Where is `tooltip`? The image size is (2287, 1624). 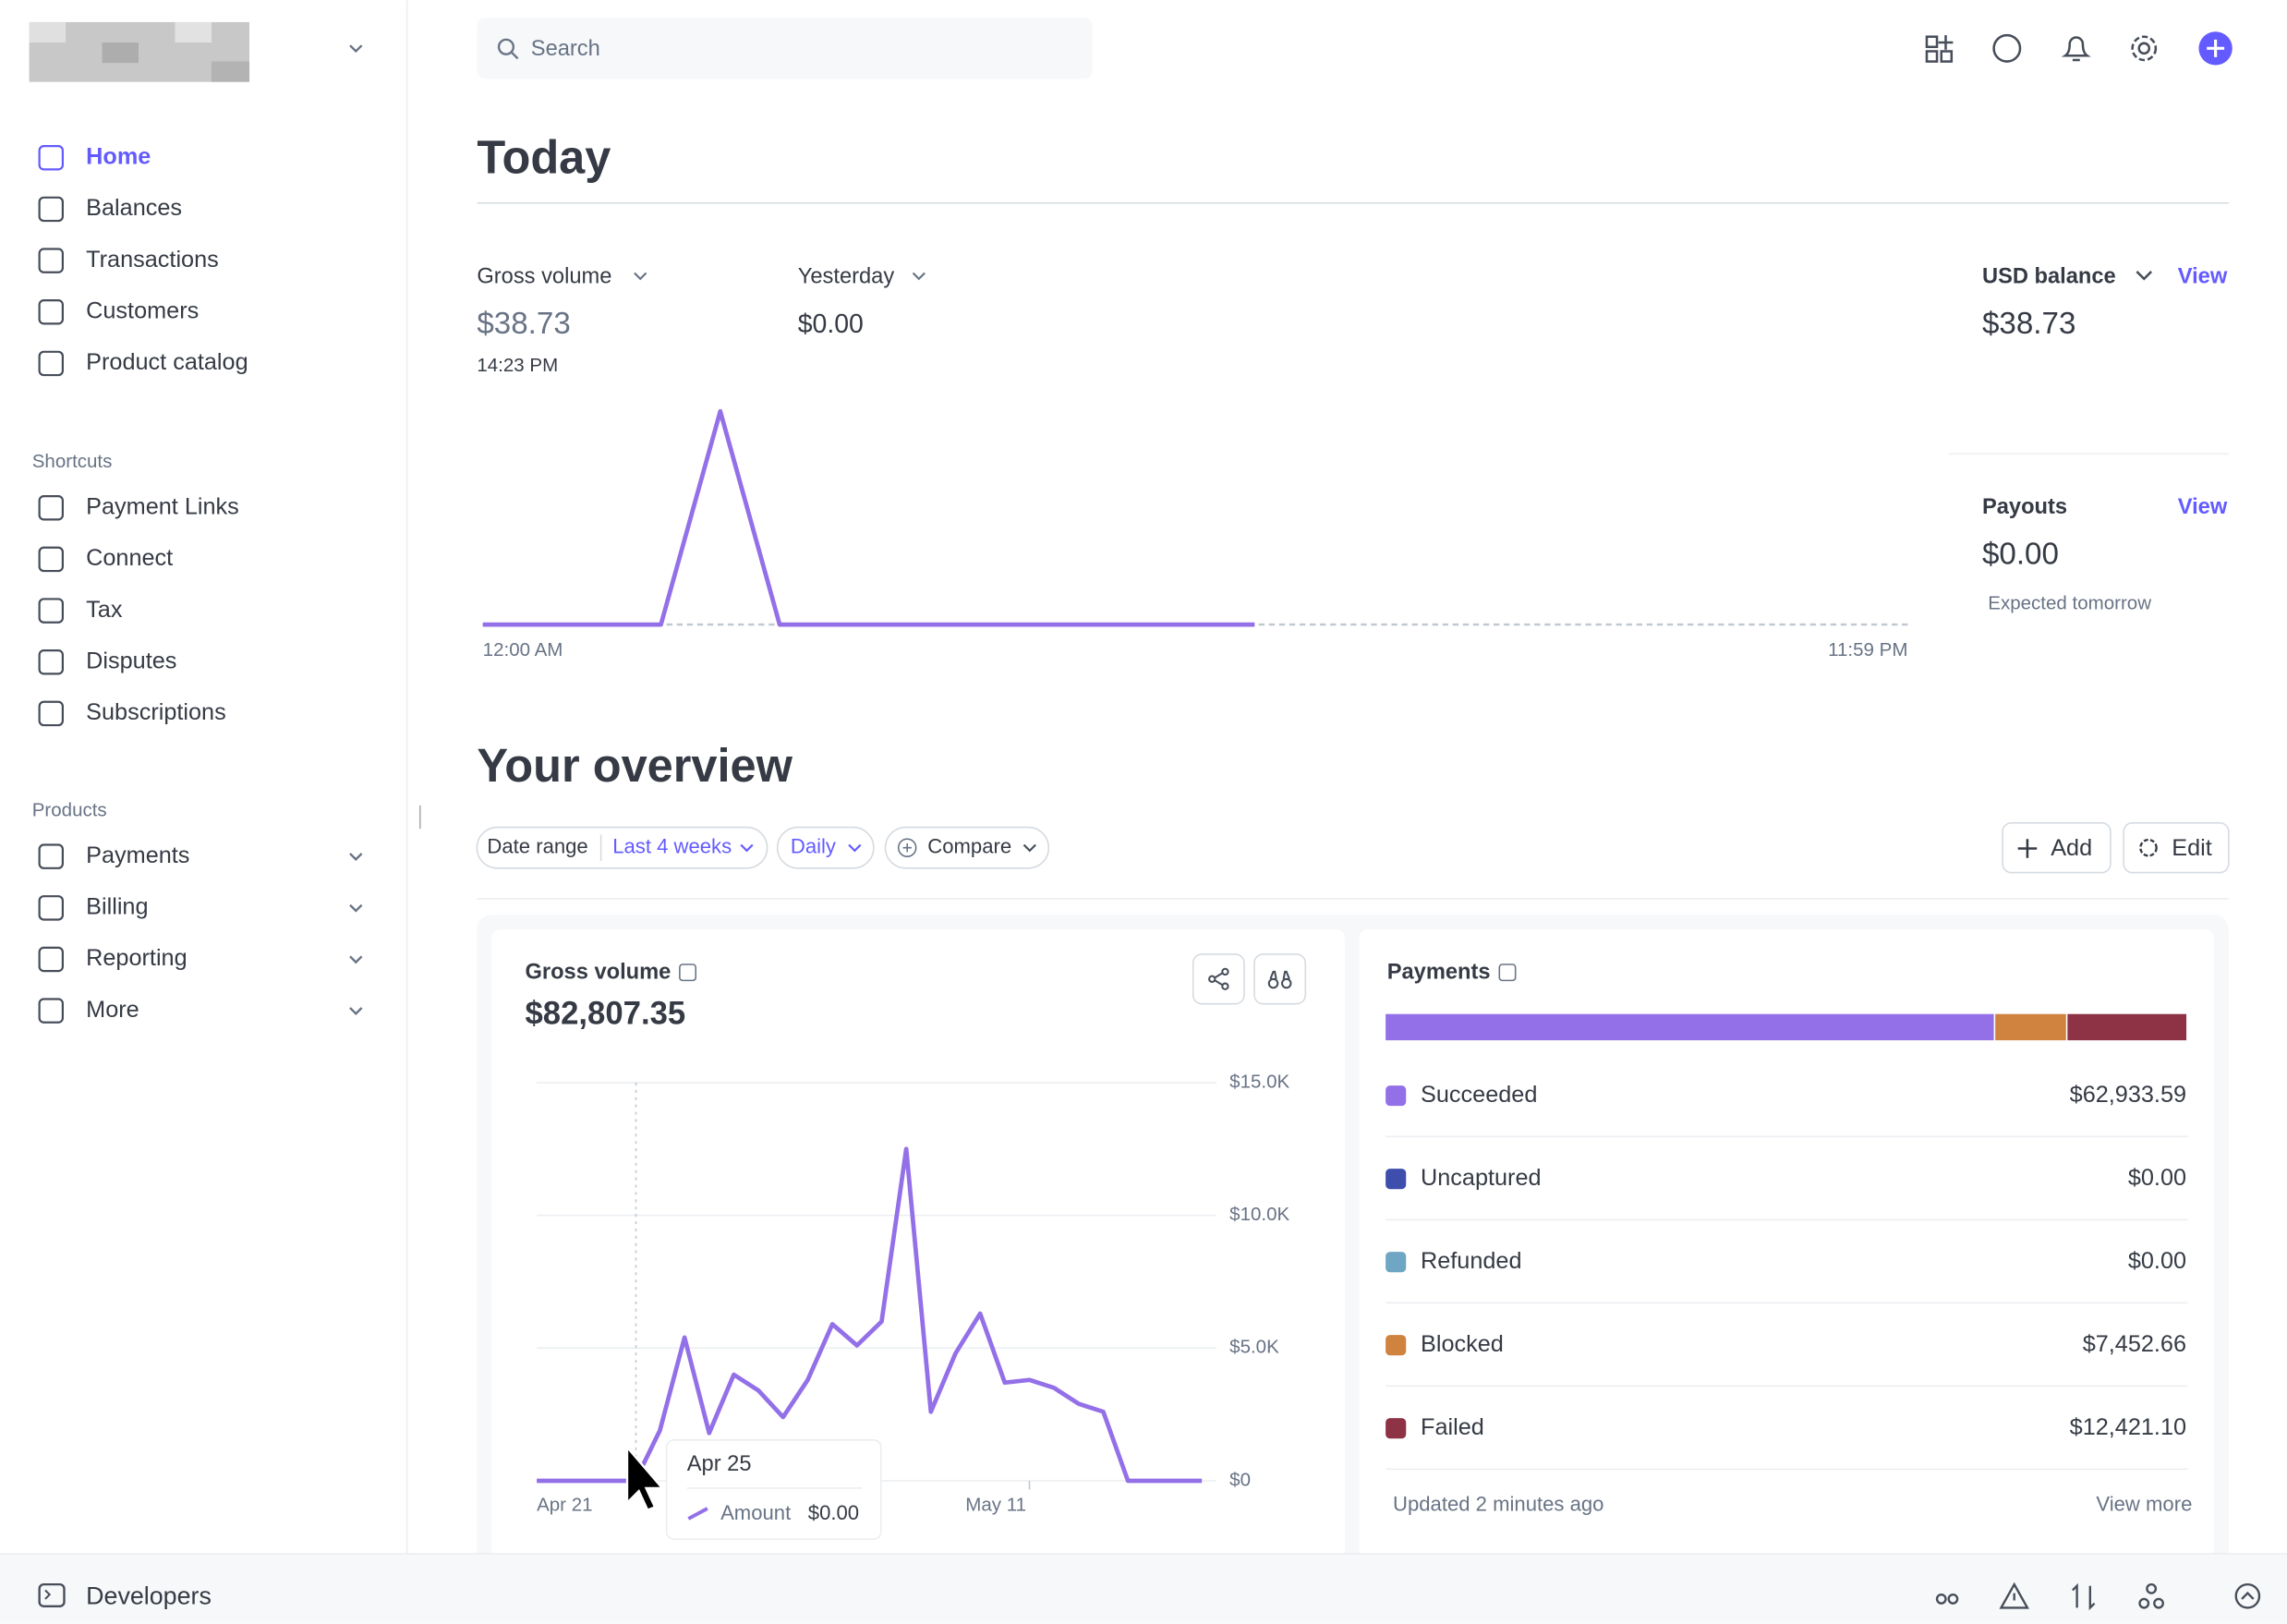
tooltip is located at coordinates (773, 1489).